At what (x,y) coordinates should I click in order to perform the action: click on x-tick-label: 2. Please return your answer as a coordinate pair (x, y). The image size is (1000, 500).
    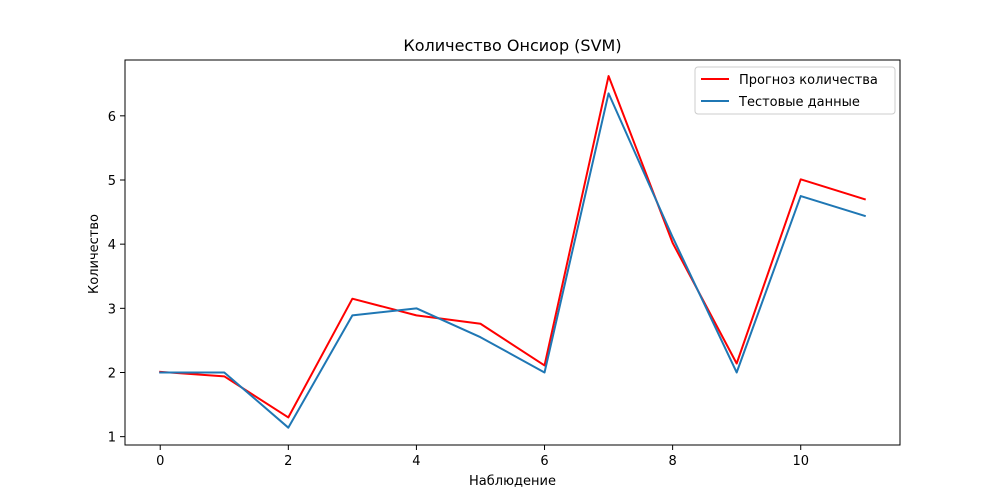
    Looking at the image, I should click on (288, 461).